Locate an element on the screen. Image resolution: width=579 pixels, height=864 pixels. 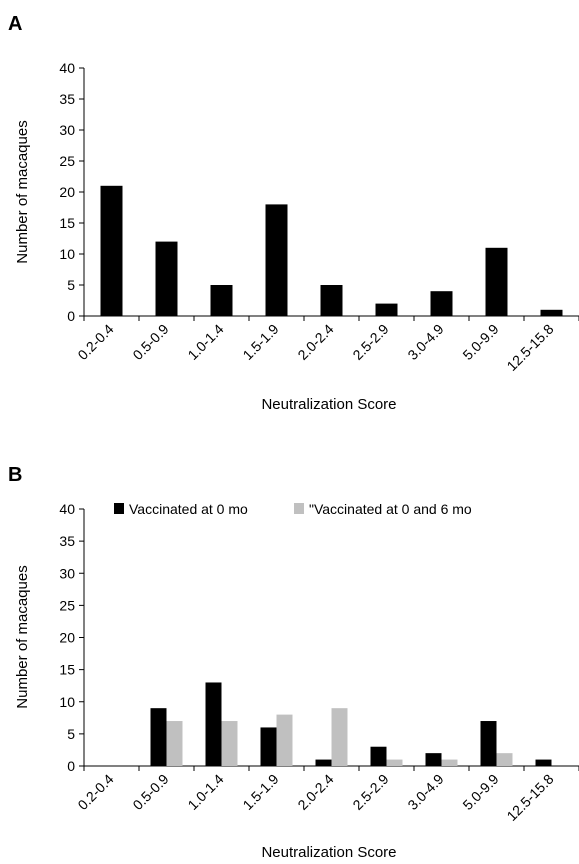
panel-a-letter: A is located at coordinates (15, 24).